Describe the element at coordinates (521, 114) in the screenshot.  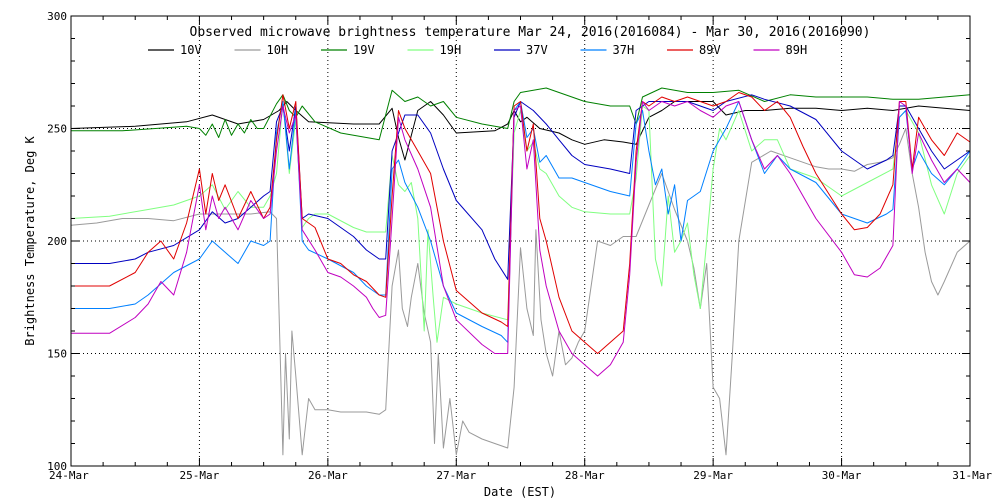
I see `series-line-19v` at that location.